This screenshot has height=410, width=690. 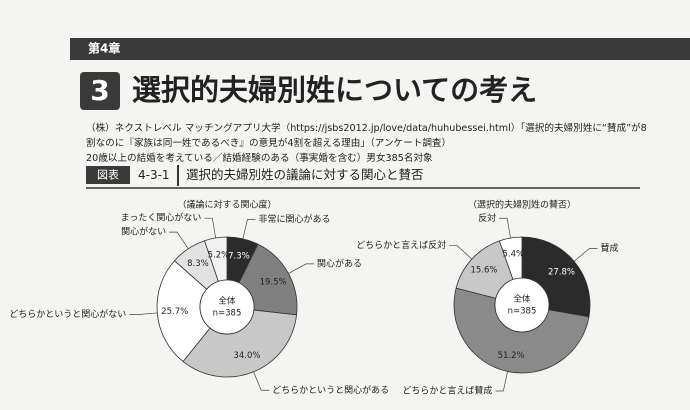 What do you see at coordinates (401, 245) in the screenshot?
I see `category-label: どちらかと言えば反対` at bounding box center [401, 245].